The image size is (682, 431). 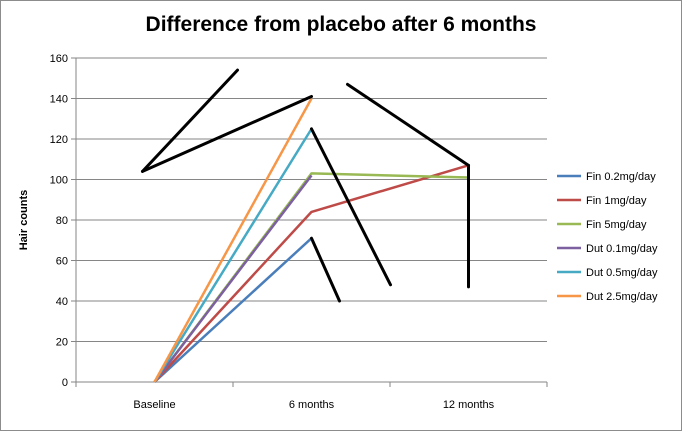 What do you see at coordinates (59, 59) in the screenshot?
I see `y-tick-label: 160` at bounding box center [59, 59].